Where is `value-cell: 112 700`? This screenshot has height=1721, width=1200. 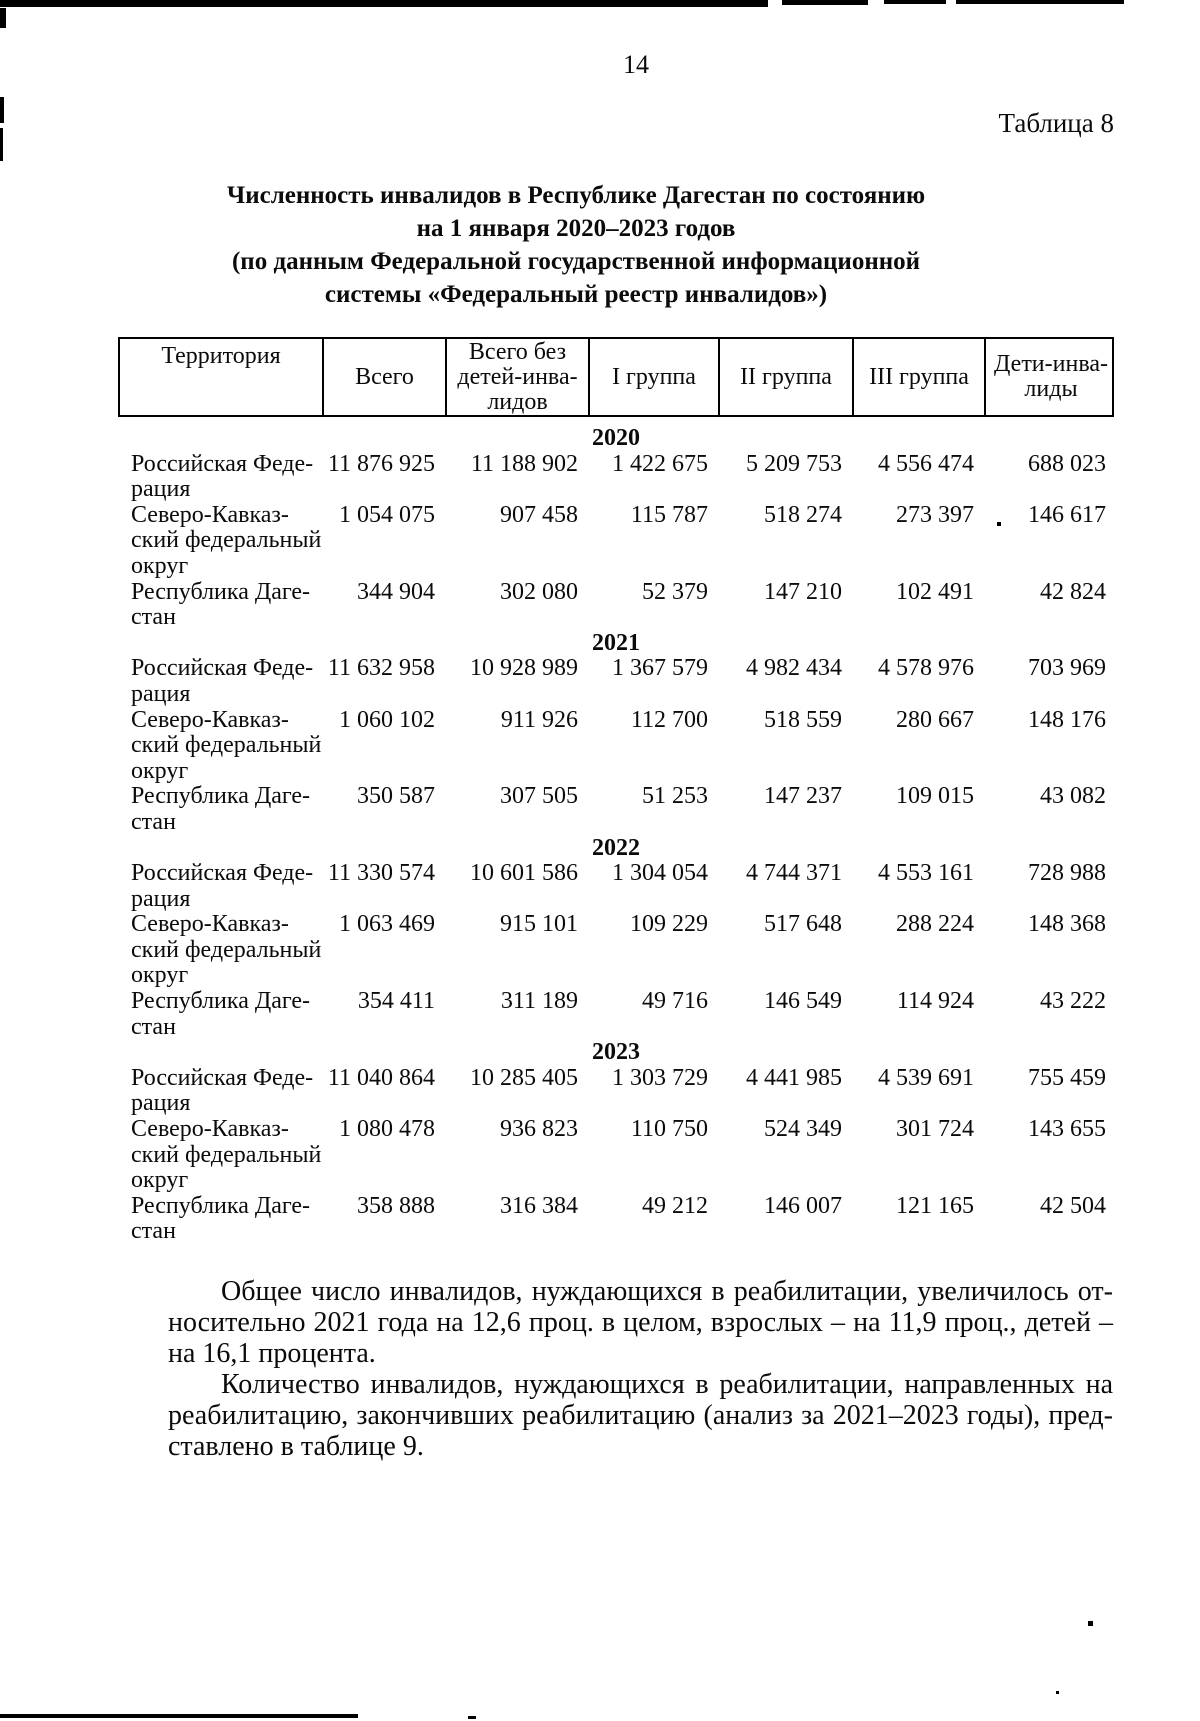 value-cell: 112 700 is located at coordinates (669, 719).